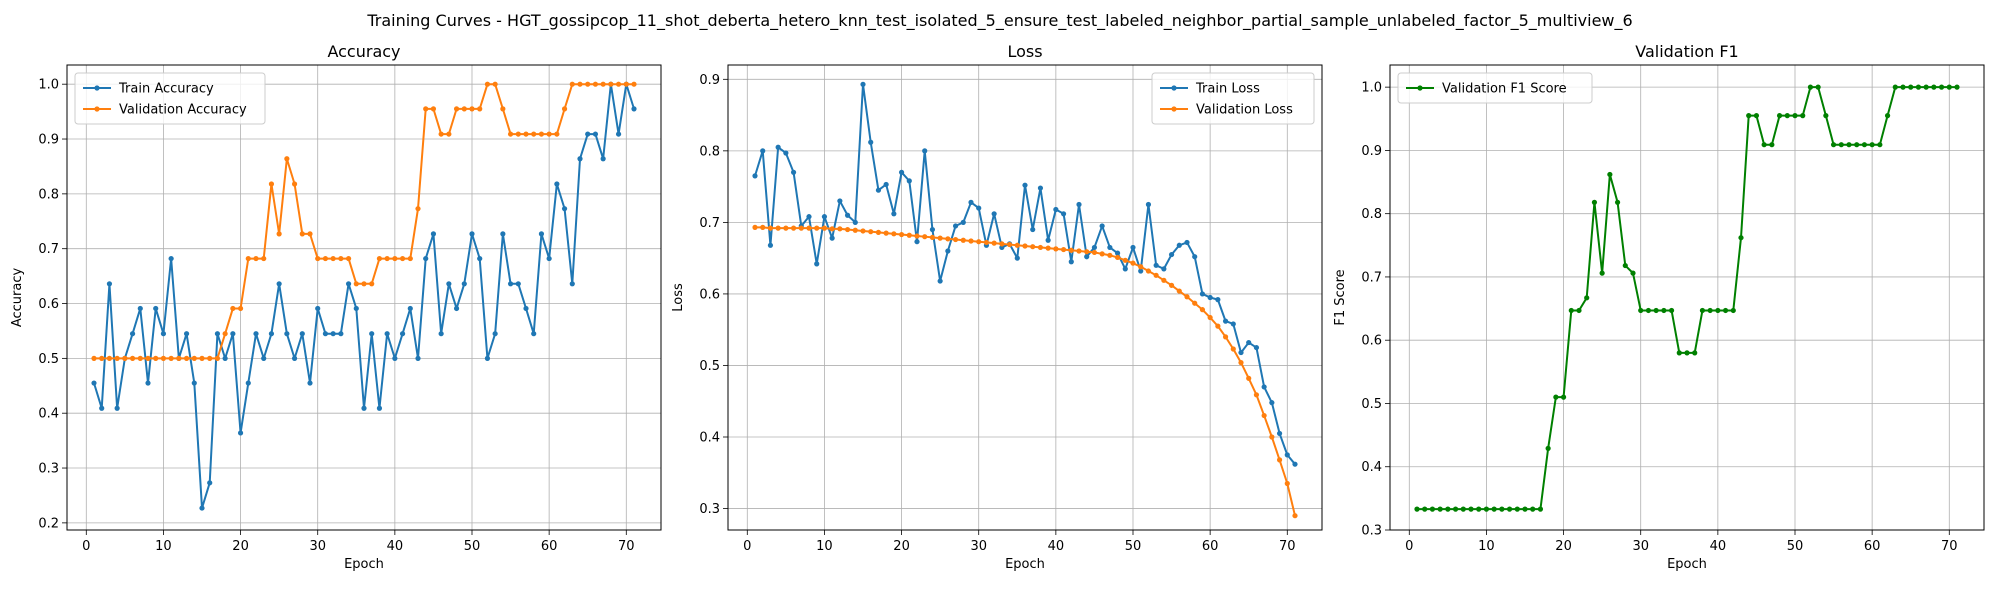 The width and height of the screenshot is (2000, 600). I want to click on y-tick-label: 1.0, so click(48, 85).